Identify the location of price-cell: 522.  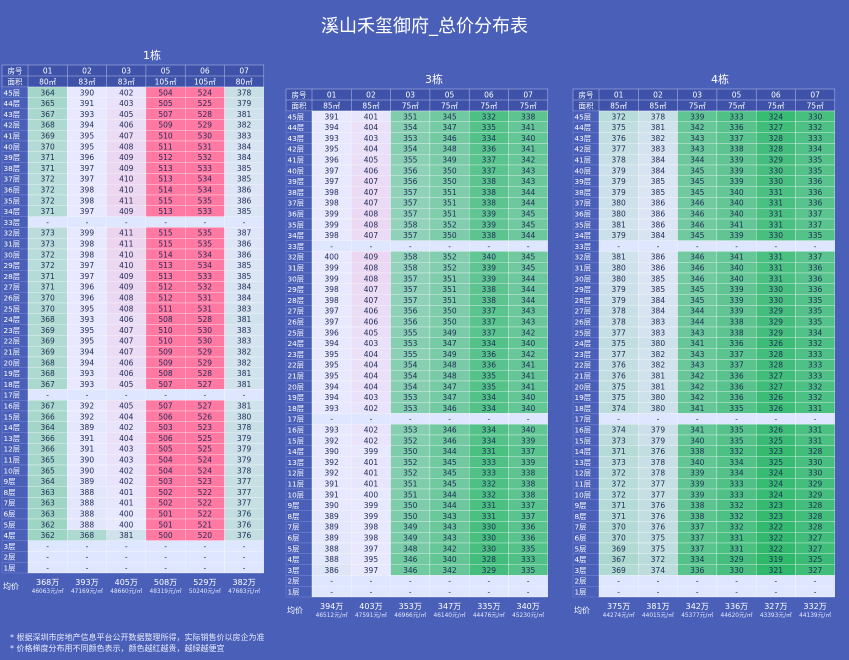
(205, 492).